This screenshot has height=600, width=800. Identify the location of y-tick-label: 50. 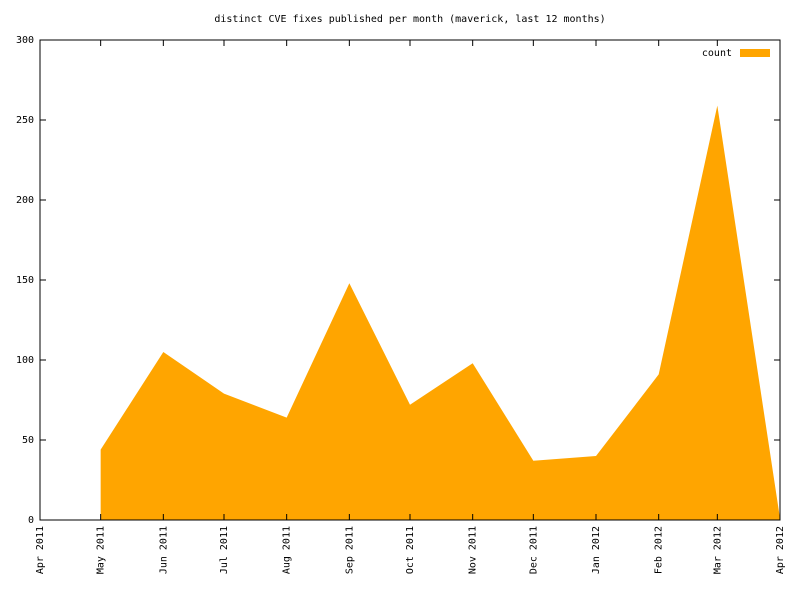
(28, 440).